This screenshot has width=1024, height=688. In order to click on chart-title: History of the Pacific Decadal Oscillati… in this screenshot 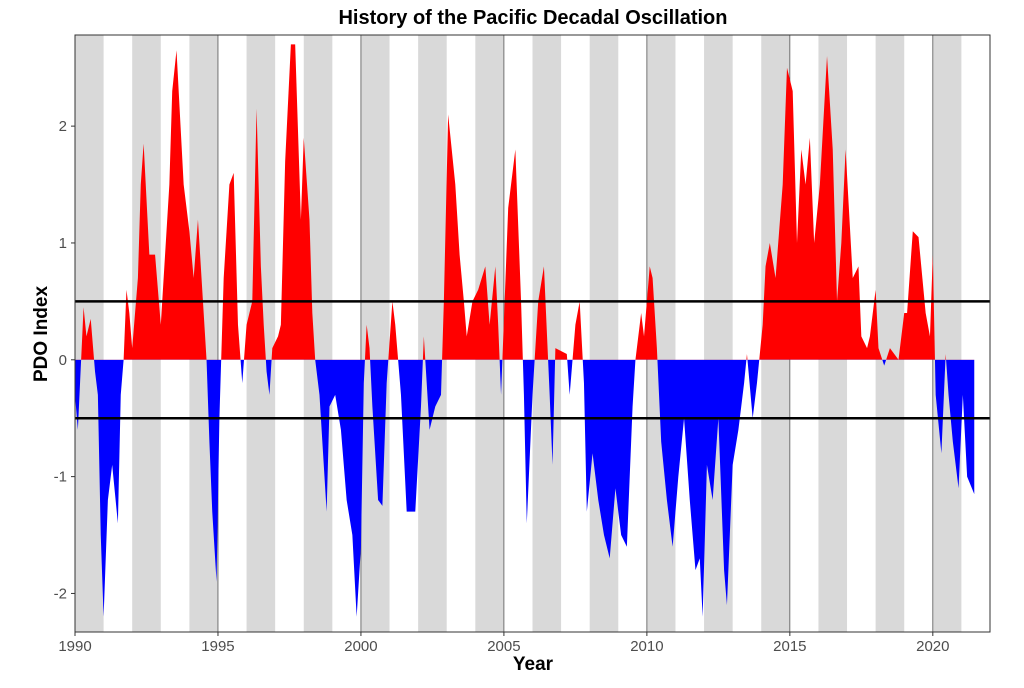, I will do `click(532, 18)`.